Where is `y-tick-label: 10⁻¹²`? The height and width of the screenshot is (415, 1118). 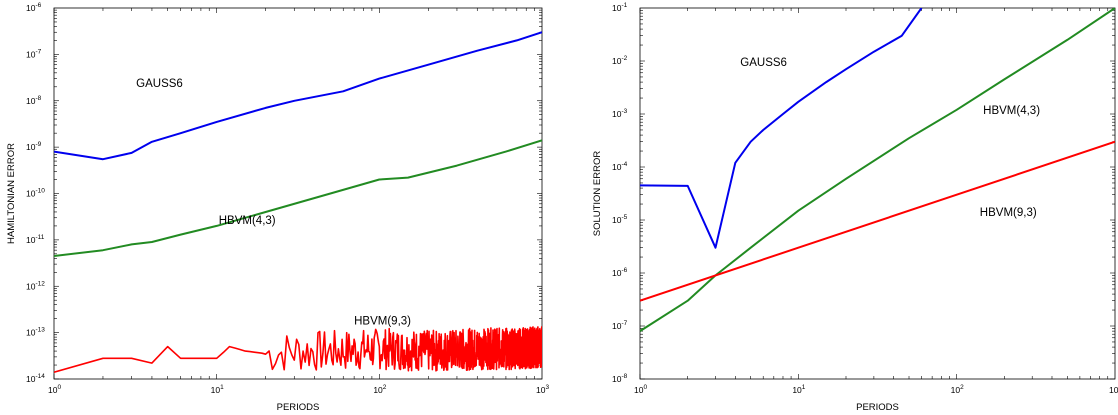 y-tick-label: 10⁻¹² is located at coordinates (35, 285).